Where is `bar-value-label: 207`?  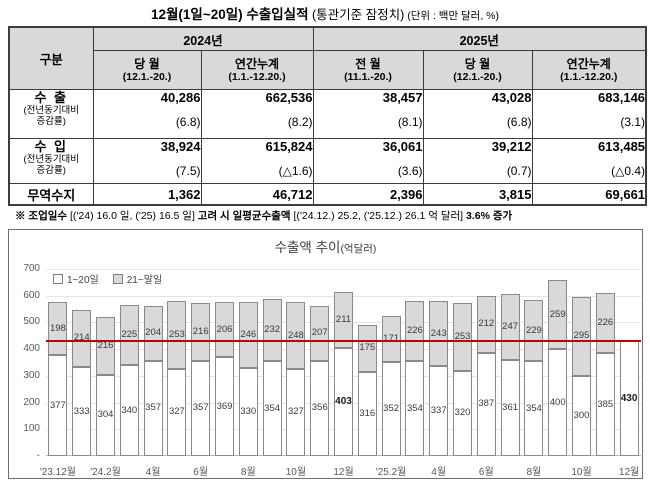 bar-value-label: 207 is located at coordinates (319, 333).